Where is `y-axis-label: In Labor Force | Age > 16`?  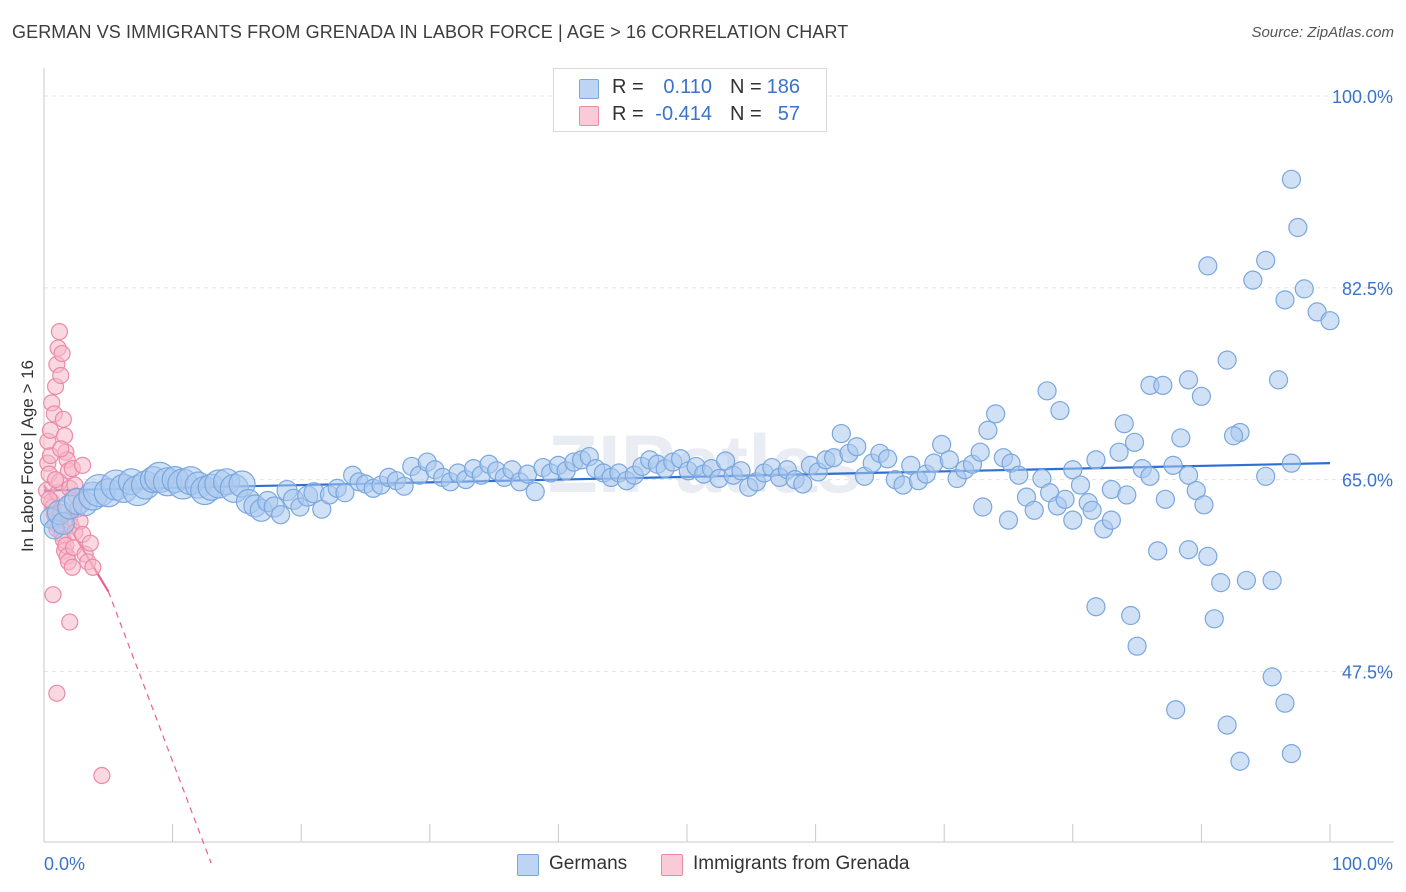
y-axis-label: In Labor Force | Age > 16 is located at coordinates (27, 456).